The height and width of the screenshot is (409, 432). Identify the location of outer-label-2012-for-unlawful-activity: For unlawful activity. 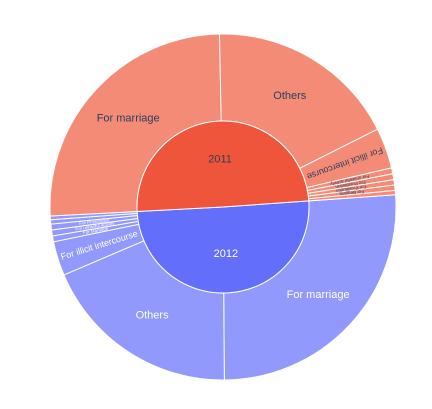
(95, 226).